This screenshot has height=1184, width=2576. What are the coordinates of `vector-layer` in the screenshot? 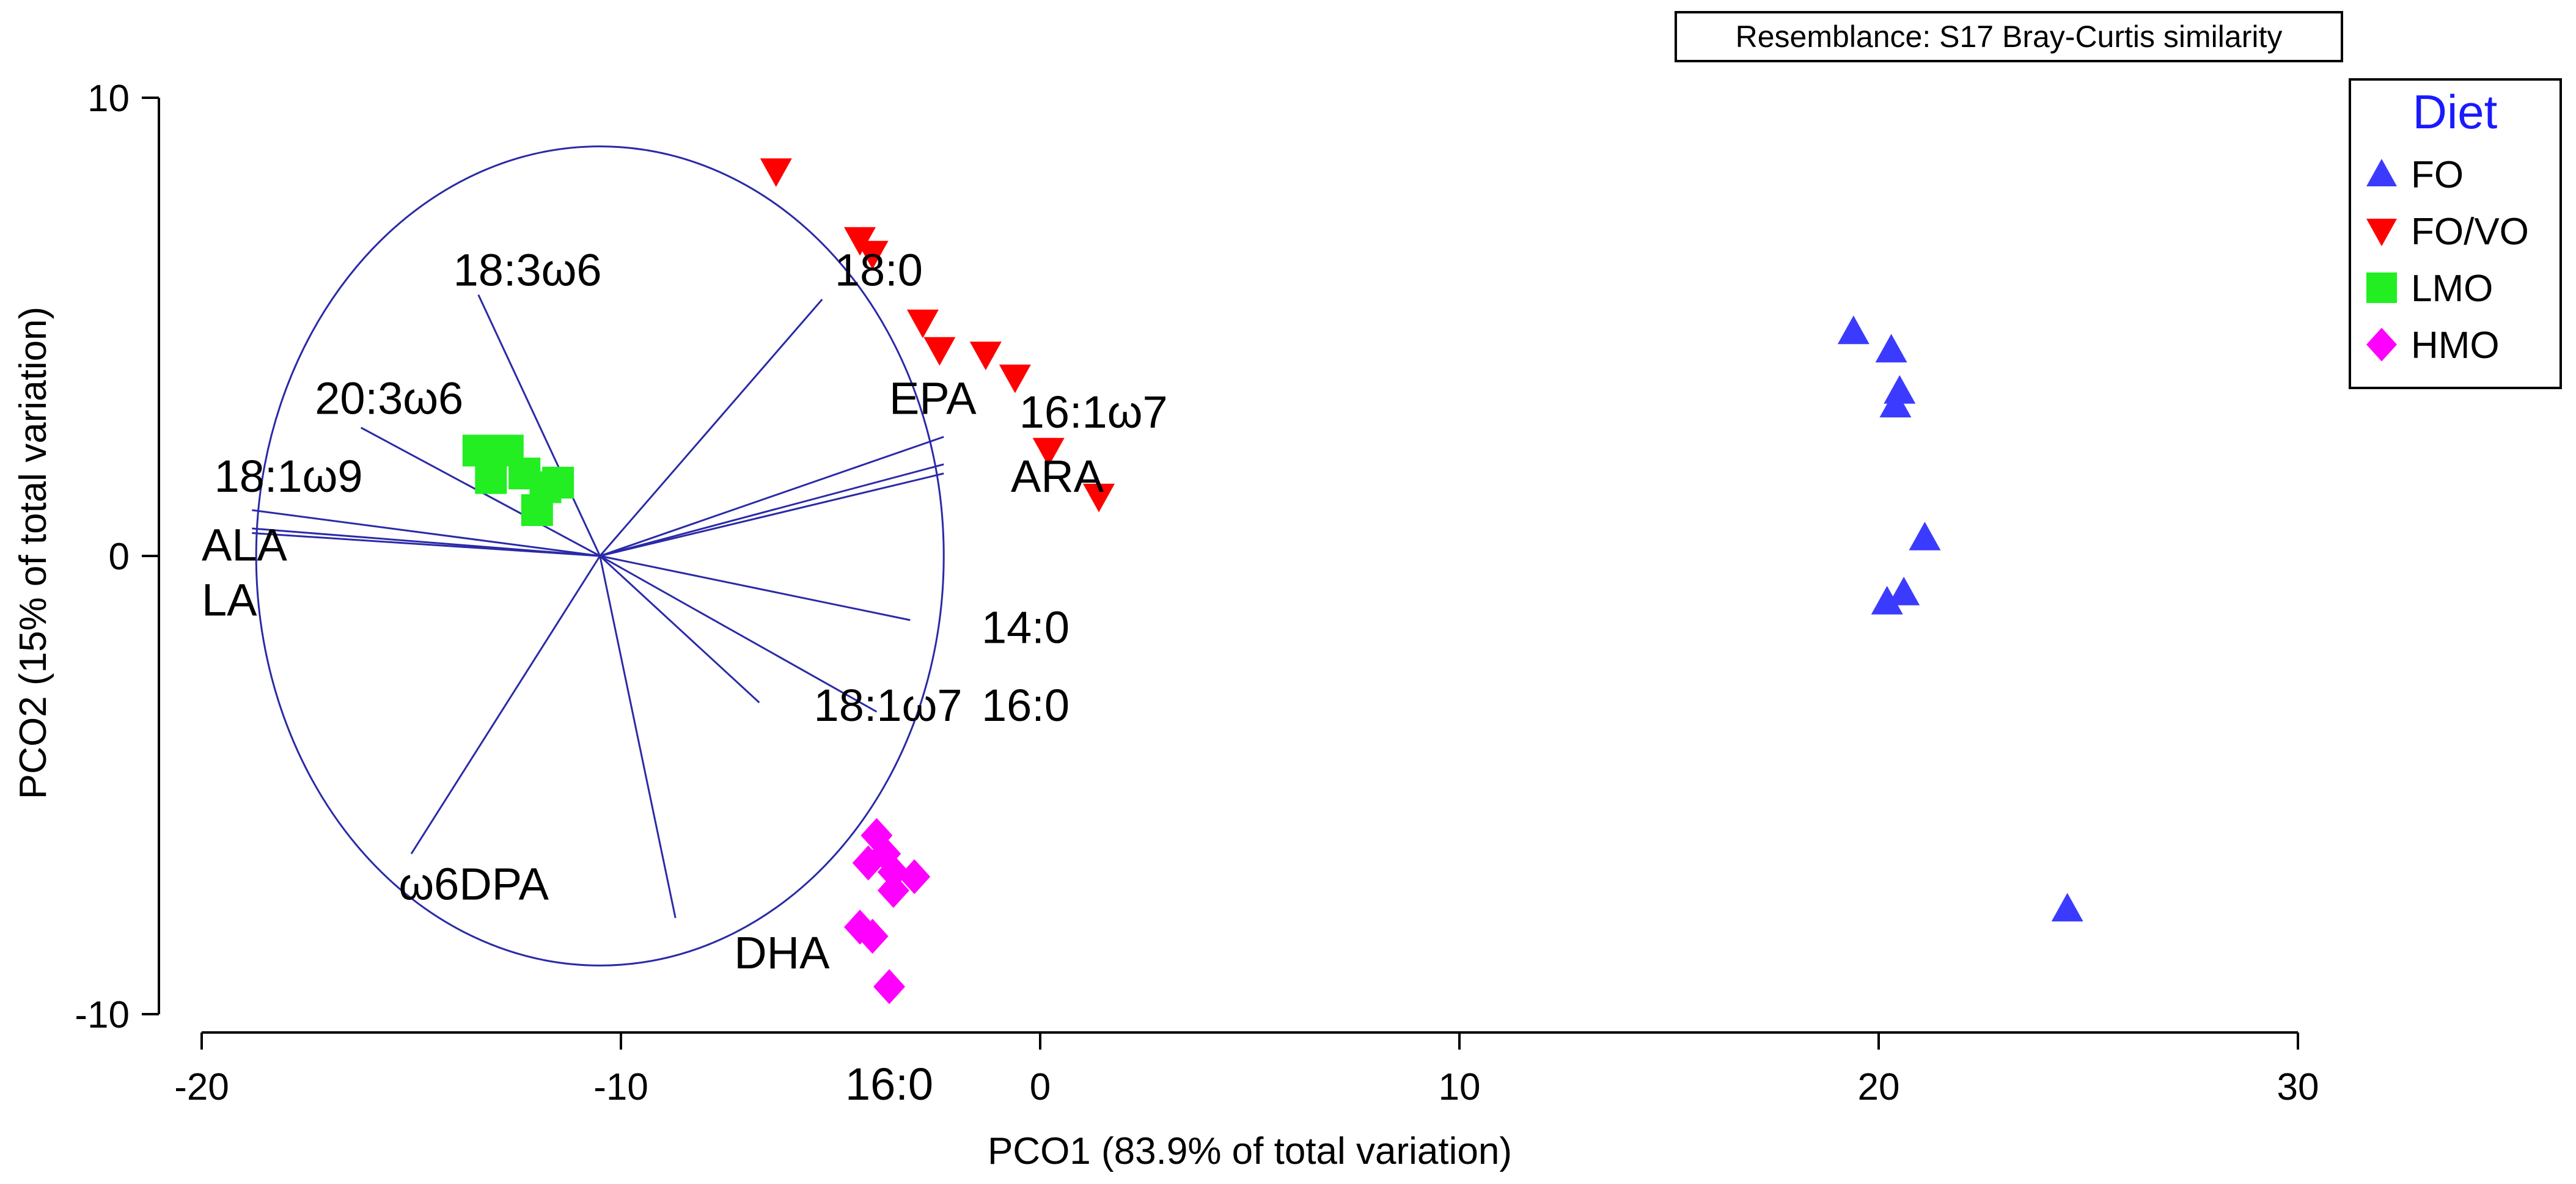 It's located at (598, 606).